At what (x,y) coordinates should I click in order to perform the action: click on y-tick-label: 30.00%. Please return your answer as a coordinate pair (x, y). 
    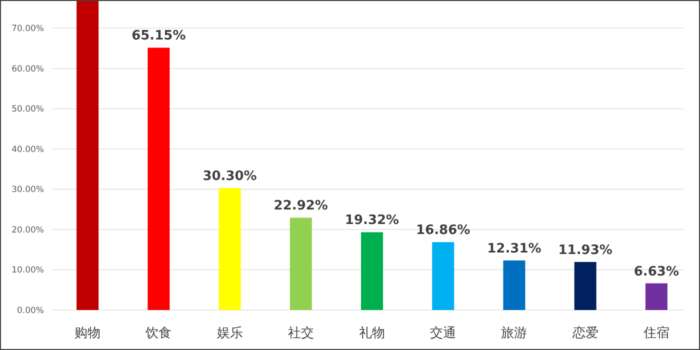
    Looking at the image, I should click on (28, 190).